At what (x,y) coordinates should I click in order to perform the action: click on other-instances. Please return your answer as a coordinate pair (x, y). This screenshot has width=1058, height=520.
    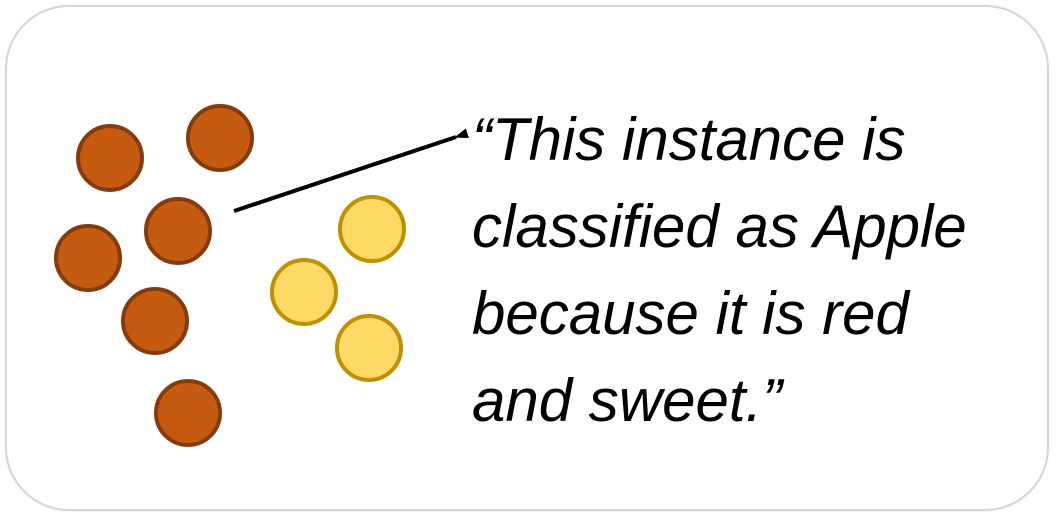
    Looking at the image, I should click on (338, 288).